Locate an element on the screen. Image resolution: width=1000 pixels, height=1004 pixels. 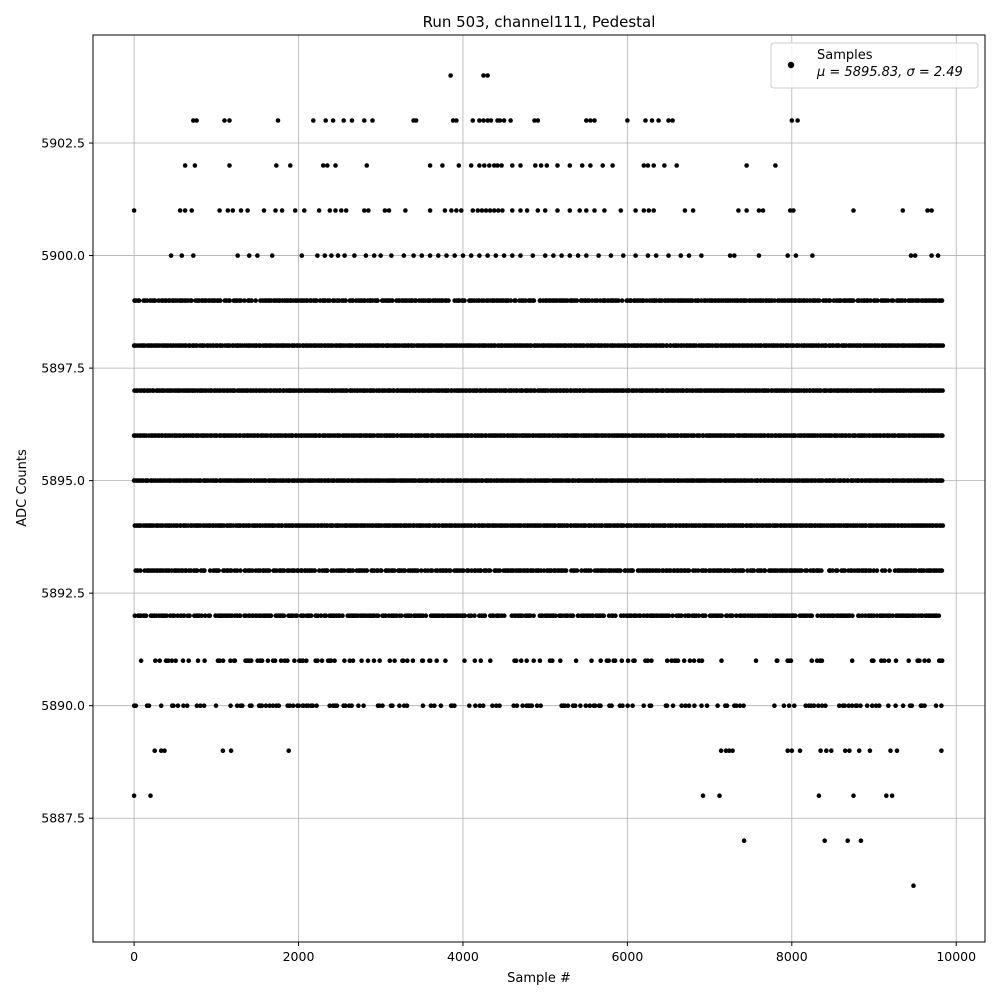
legend-label-stats: μ = 5895.83, σ = 2.49 is located at coordinates (889, 72).